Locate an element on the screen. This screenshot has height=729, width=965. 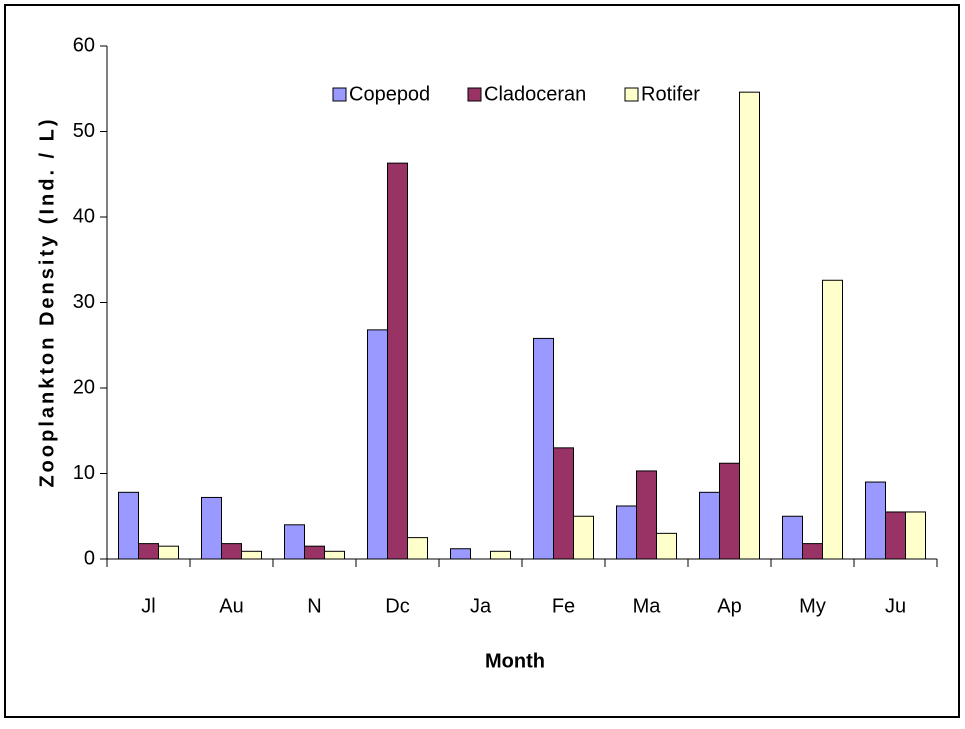
y-tick-label: 50 is located at coordinates (84, 131).